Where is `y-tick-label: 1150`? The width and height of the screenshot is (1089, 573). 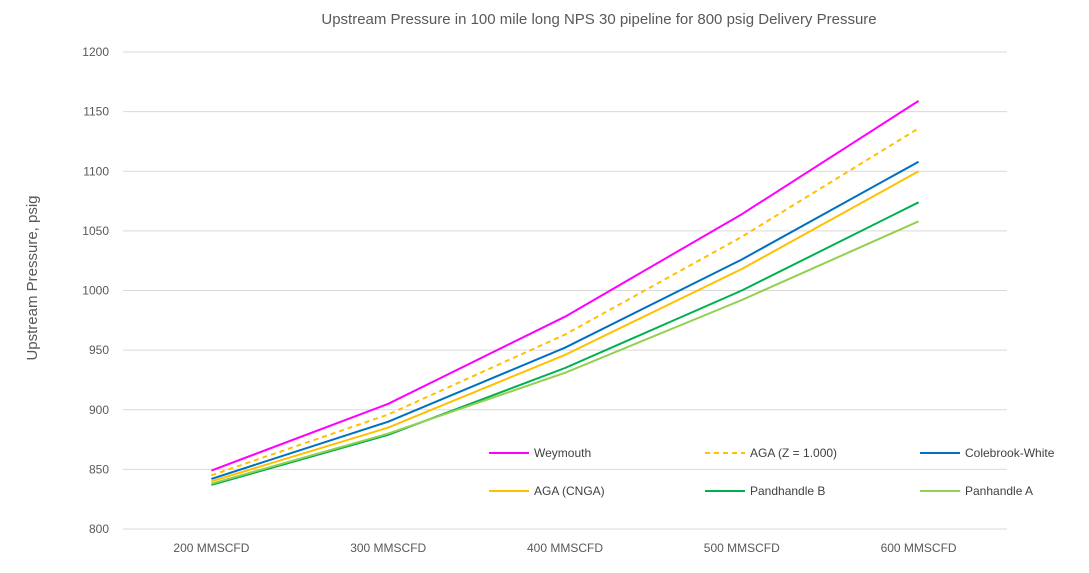 y-tick-label: 1150 is located at coordinates (96, 112).